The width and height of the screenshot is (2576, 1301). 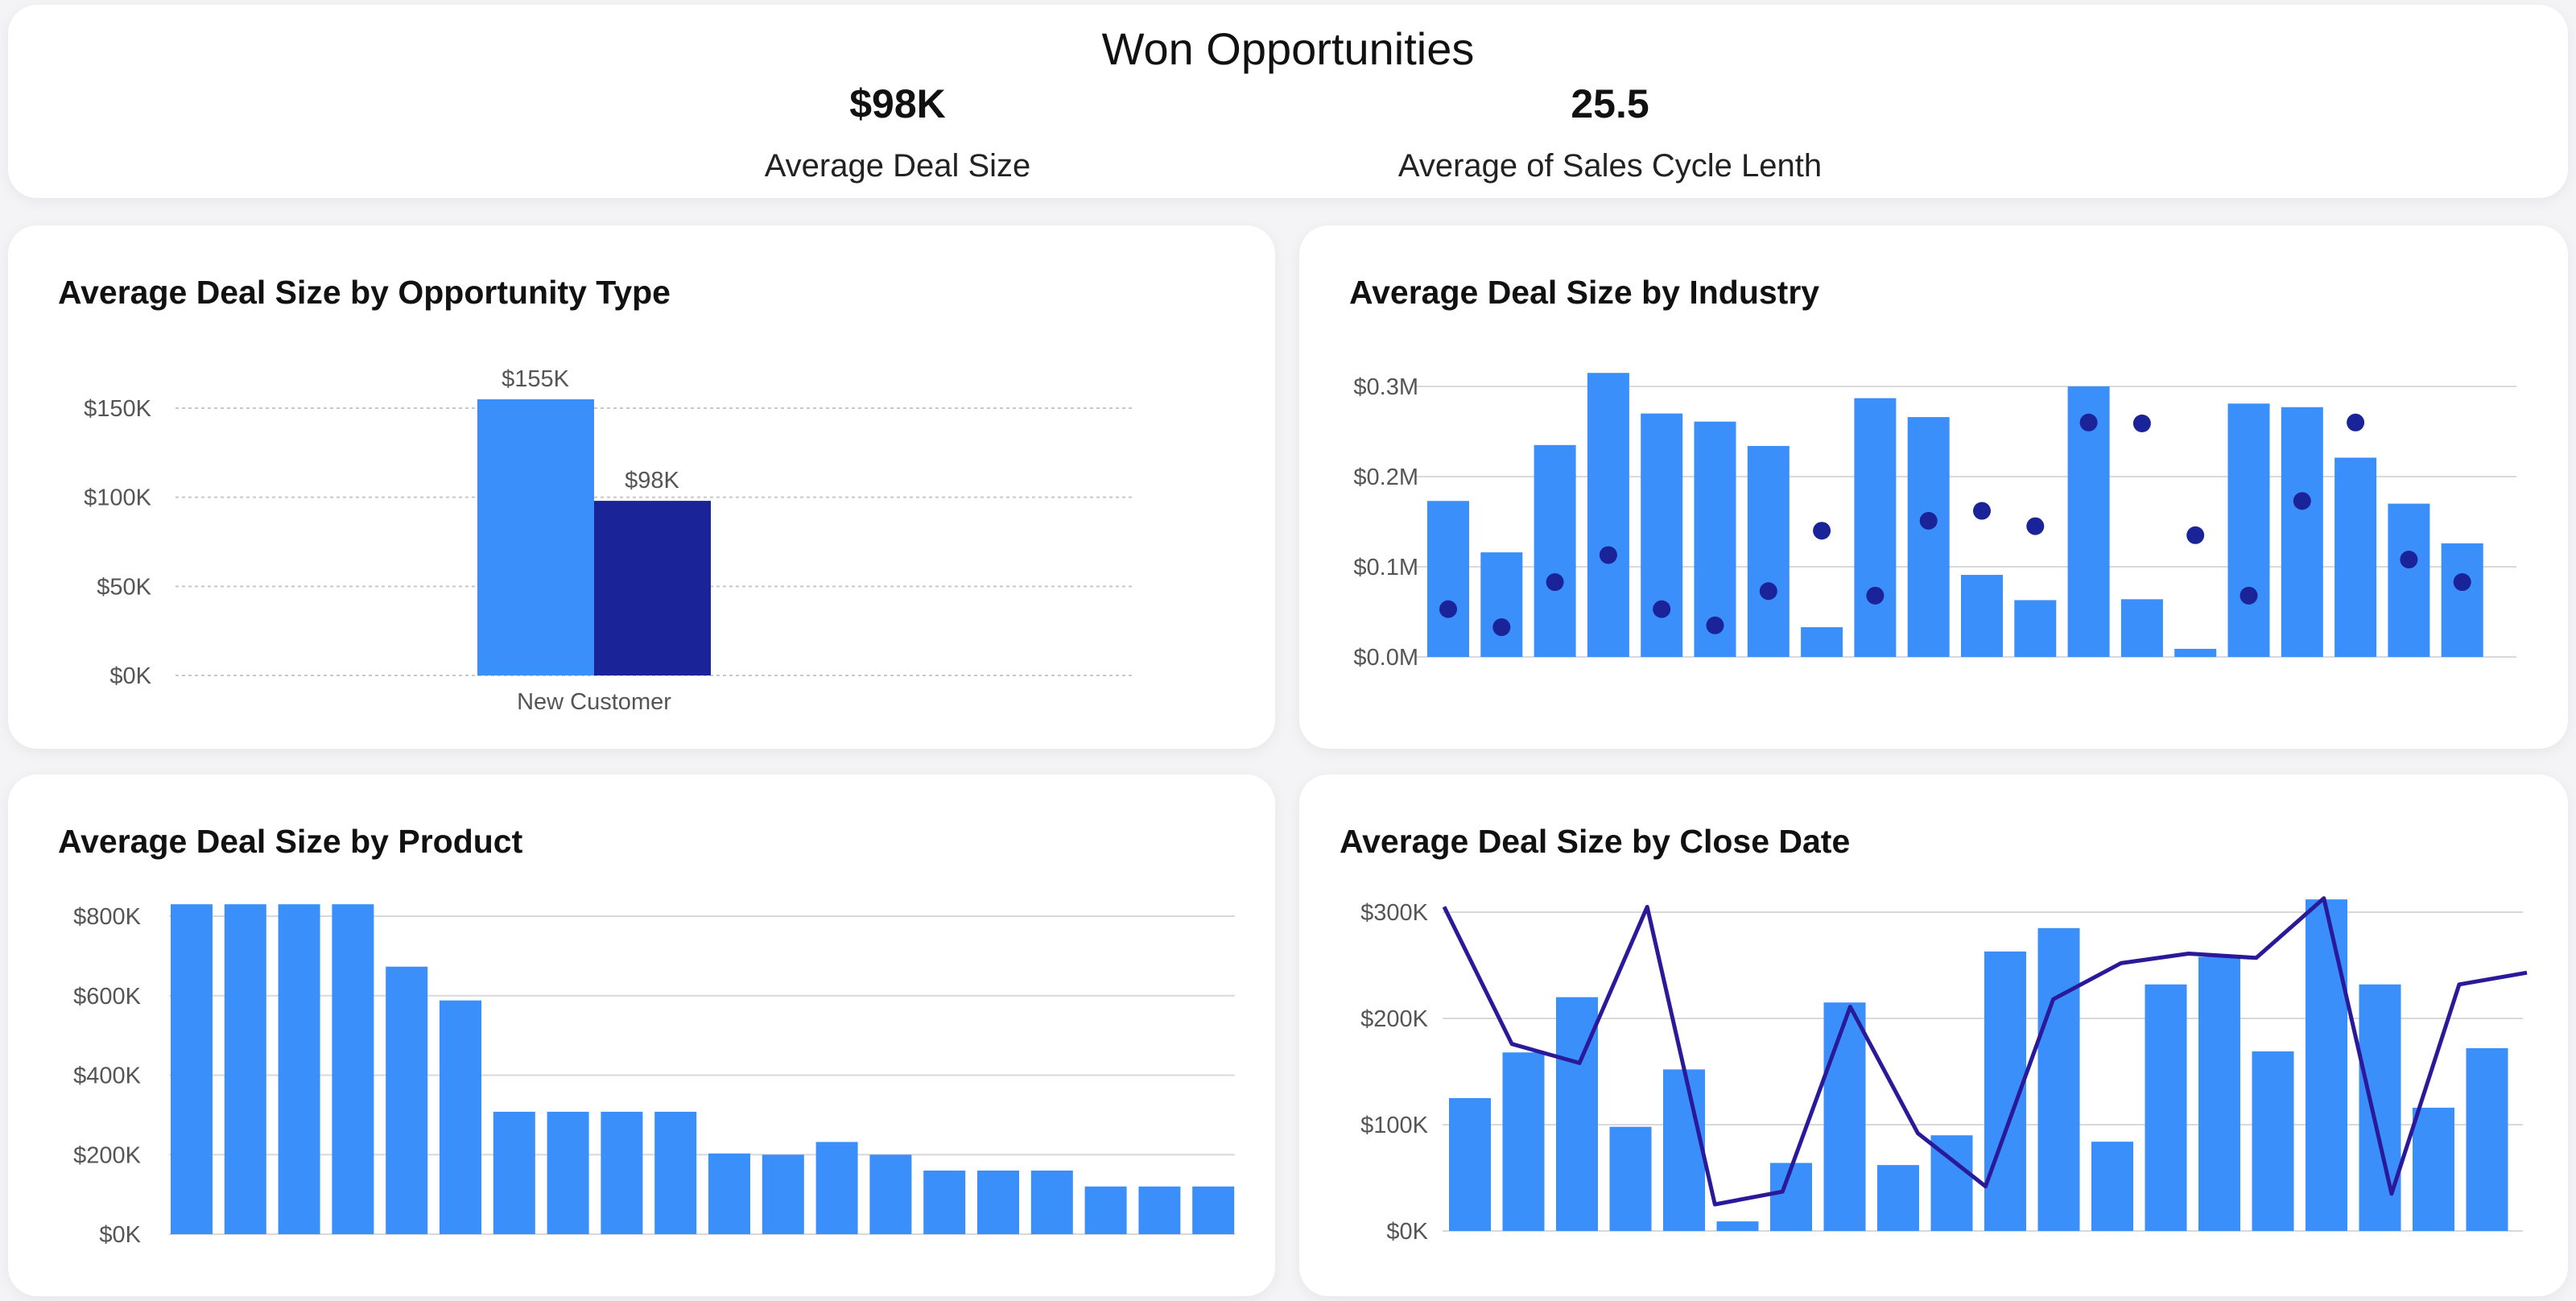 I want to click on kpi-label: Average Deal Size, so click(x=897, y=166).